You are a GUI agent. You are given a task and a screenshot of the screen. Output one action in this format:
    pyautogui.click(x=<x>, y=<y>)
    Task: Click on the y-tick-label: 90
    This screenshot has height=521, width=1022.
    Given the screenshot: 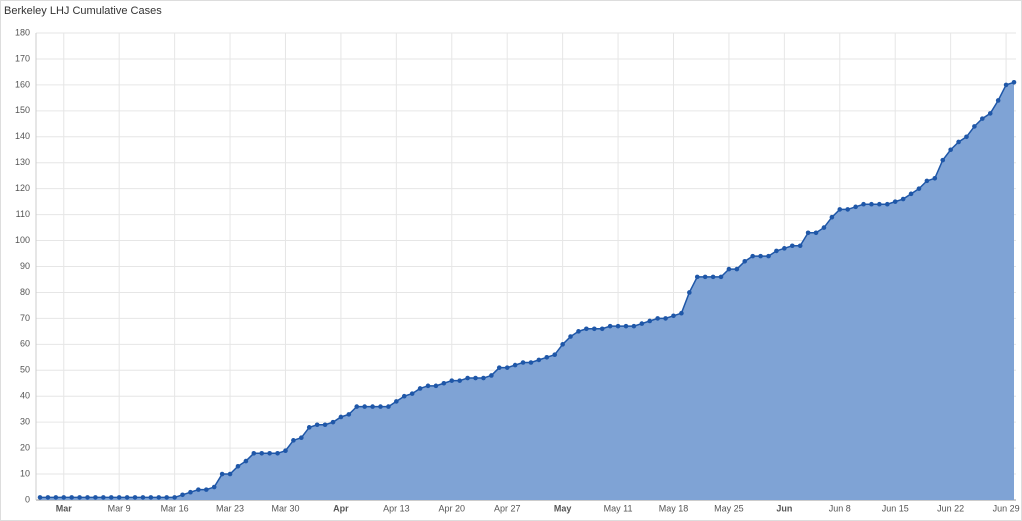 What is the action you would take?
    pyautogui.click(x=25, y=266)
    